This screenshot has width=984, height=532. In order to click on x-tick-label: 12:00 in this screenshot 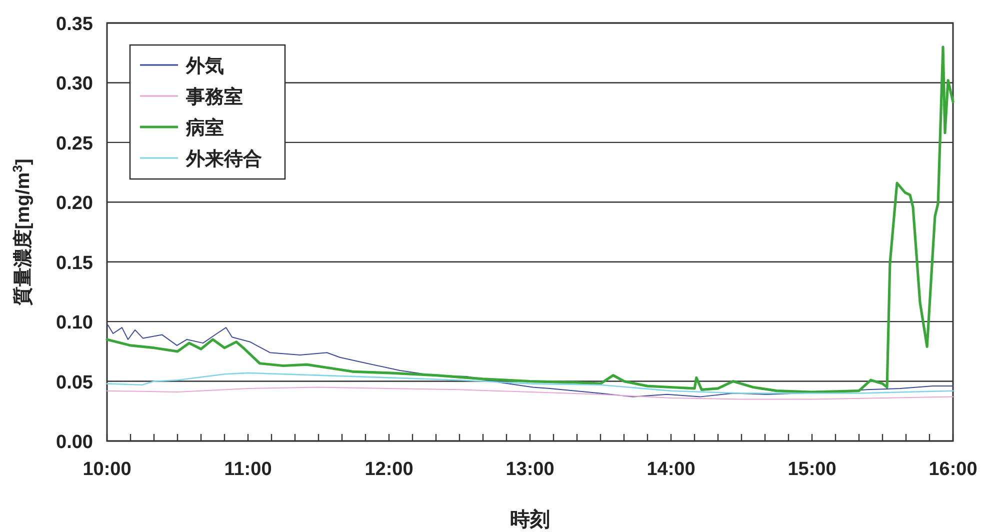, I will do `click(389, 469)`.